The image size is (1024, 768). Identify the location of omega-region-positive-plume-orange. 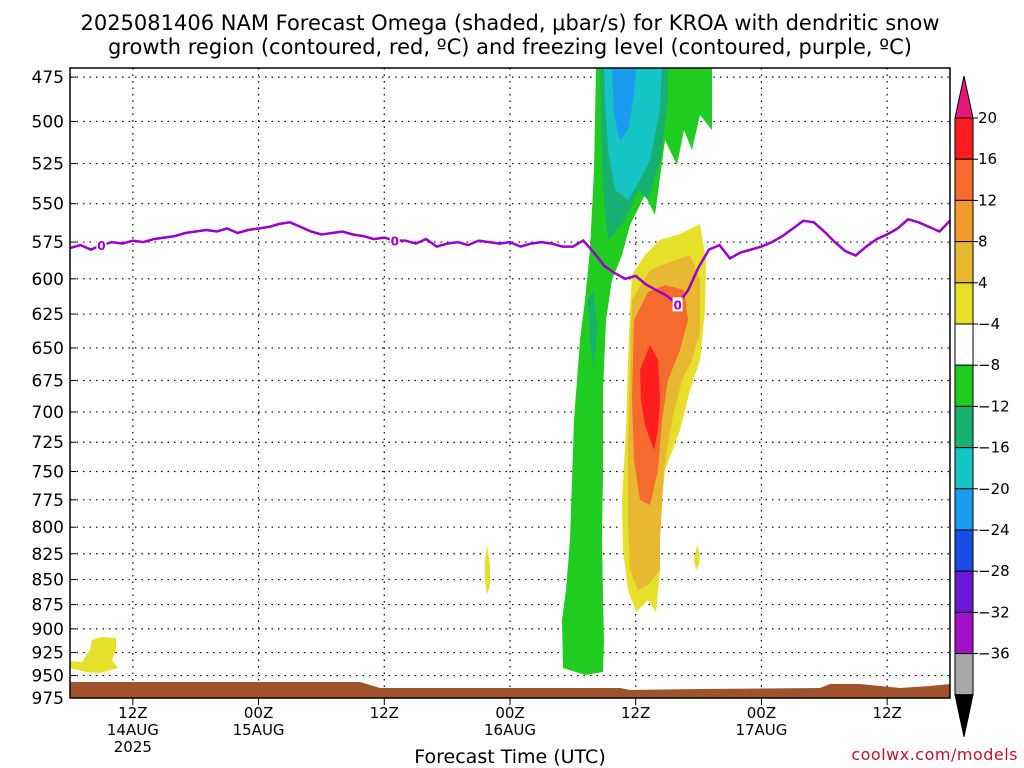
(660, 395).